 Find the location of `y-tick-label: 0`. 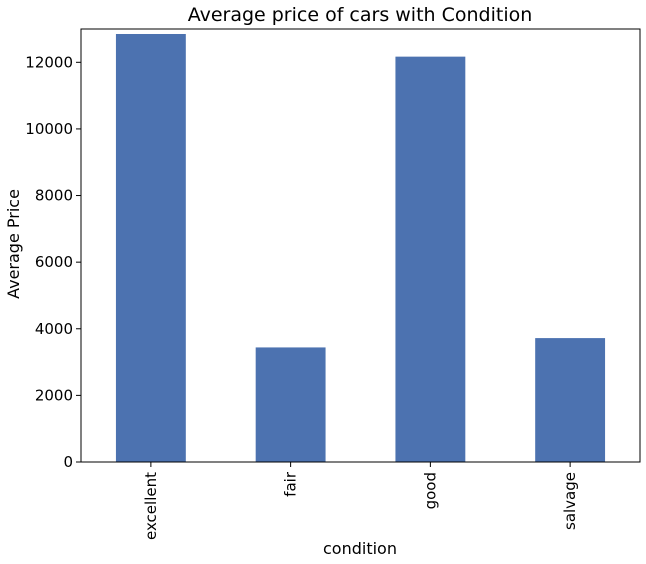

y-tick-label: 0 is located at coordinates (68, 462).